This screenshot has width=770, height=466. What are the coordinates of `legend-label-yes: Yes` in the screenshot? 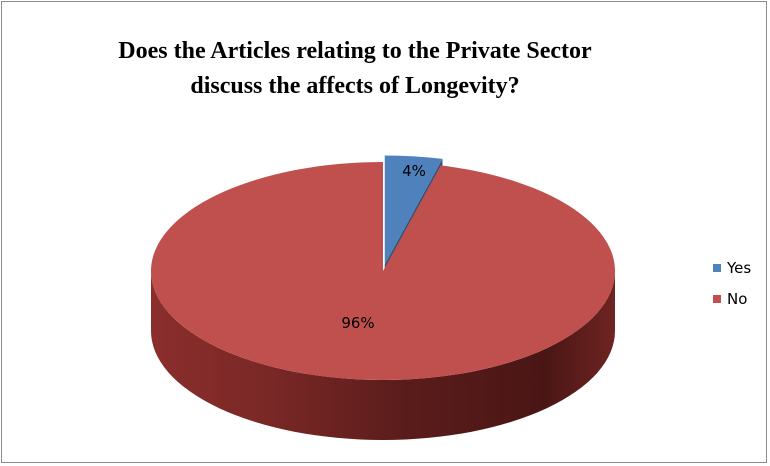 It's located at (739, 268).